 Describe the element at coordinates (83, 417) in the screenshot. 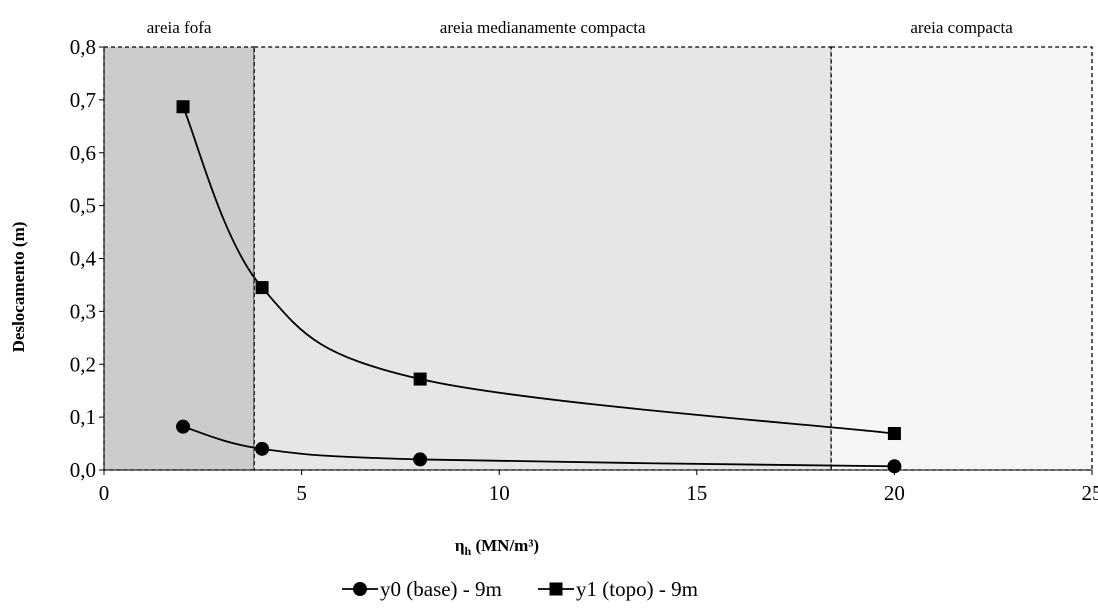

I see `y-tick-label: 0,1` at that location.